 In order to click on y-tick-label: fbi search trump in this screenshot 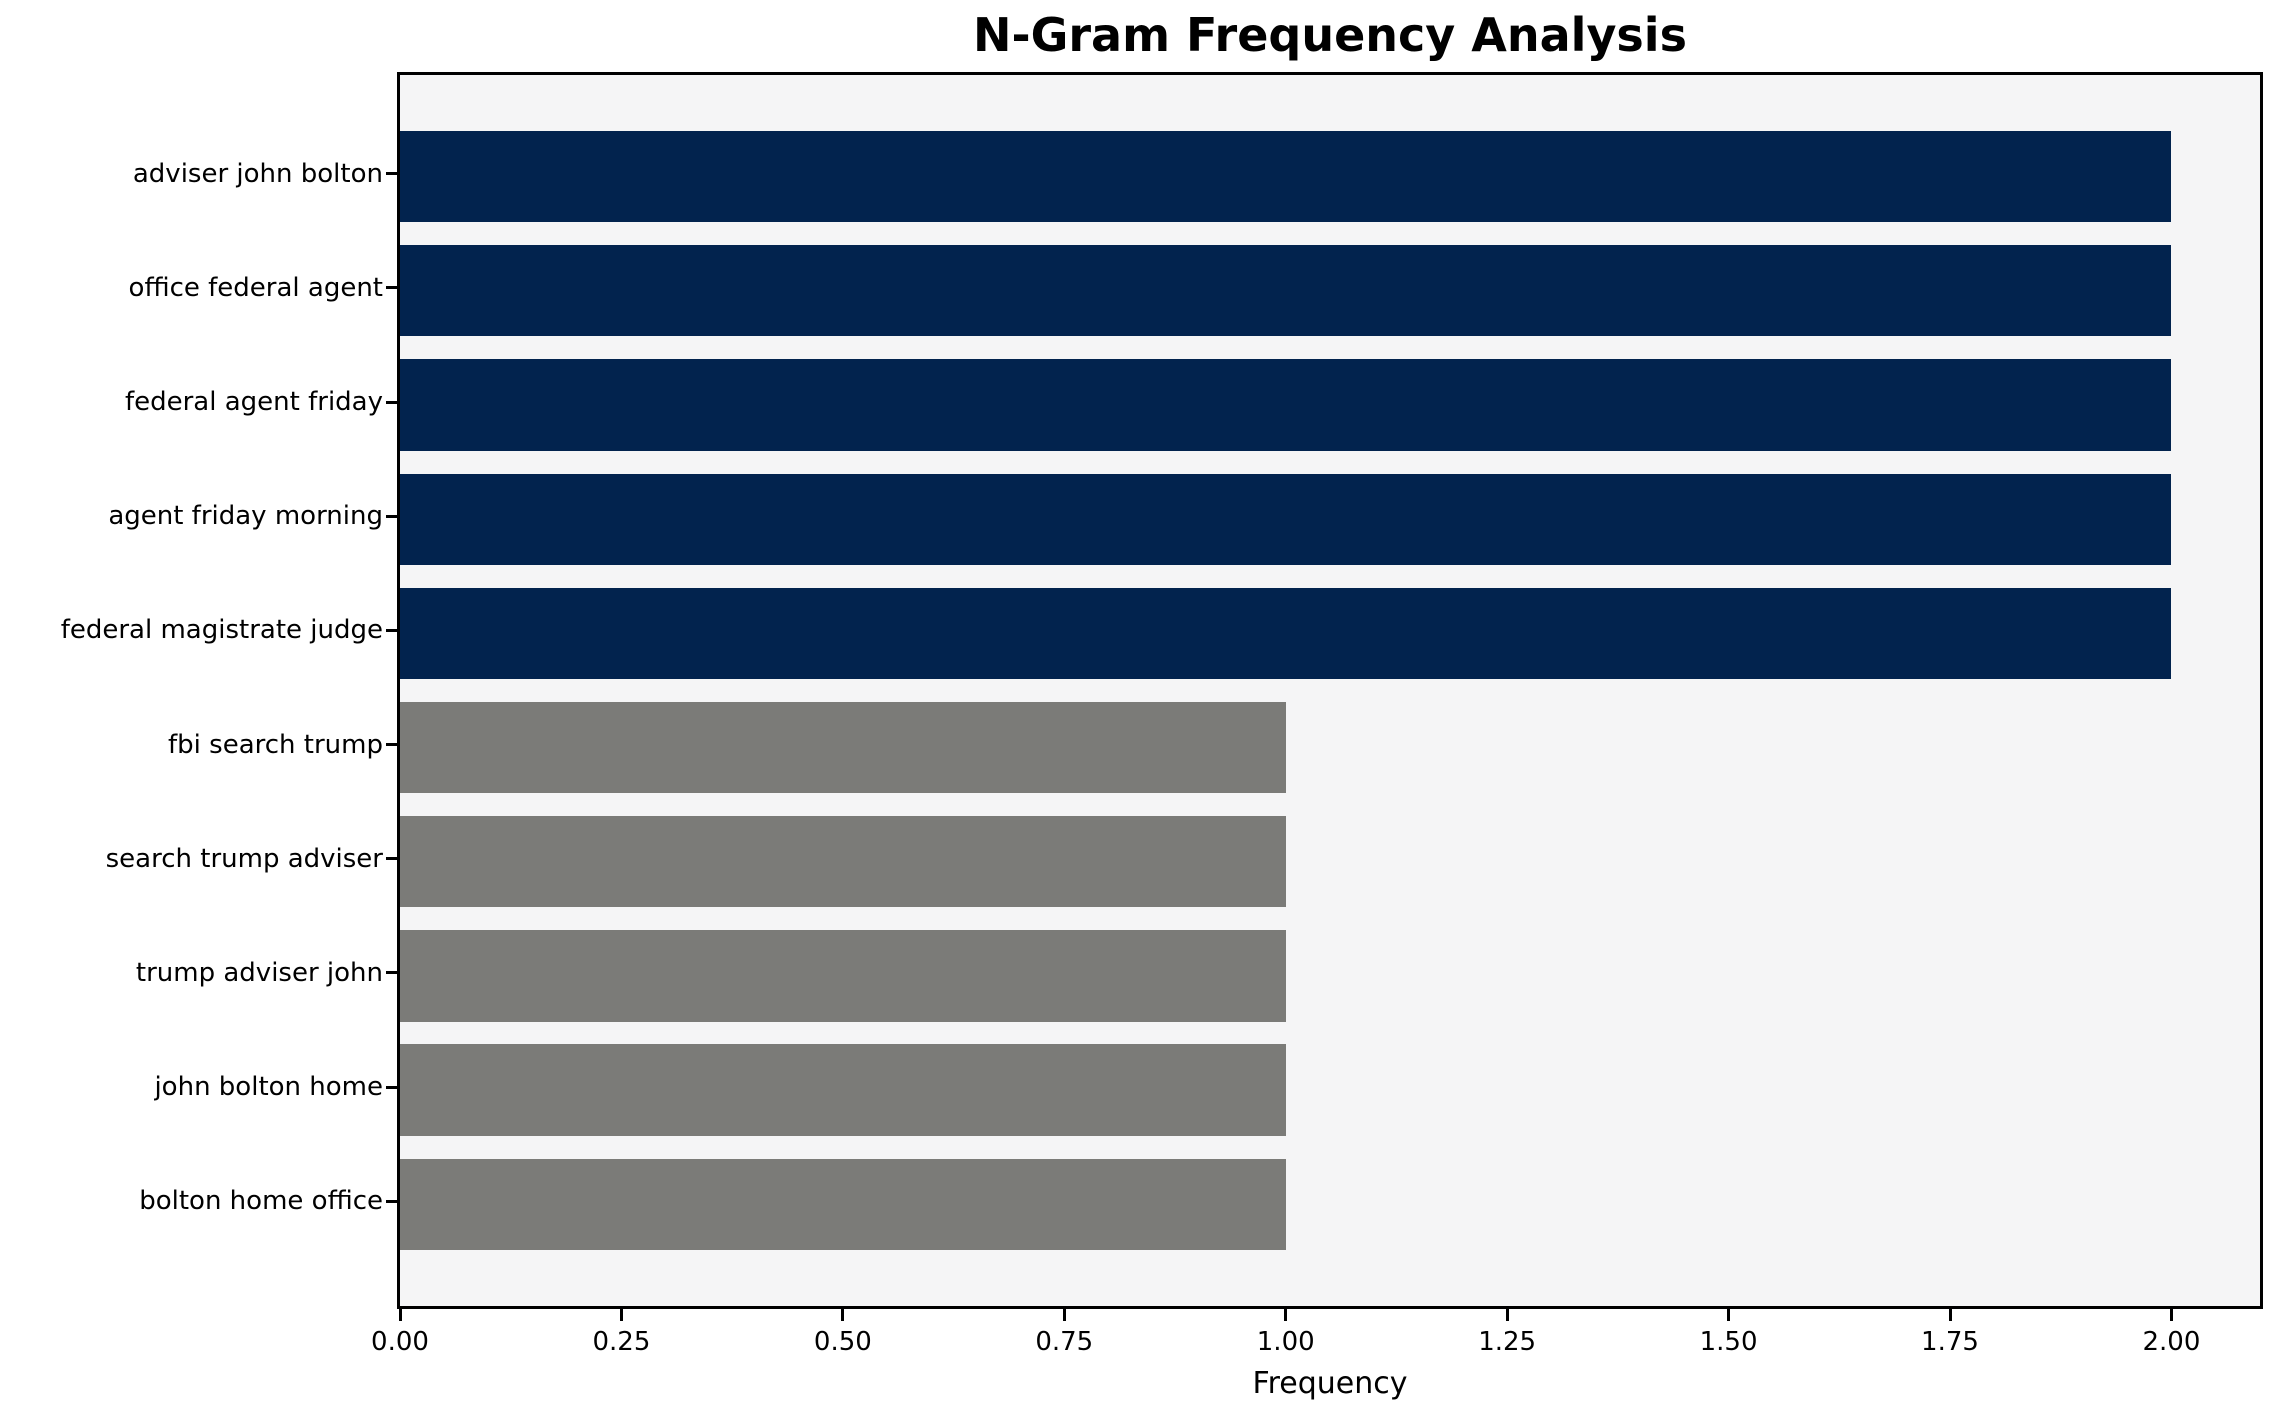, I will do `click(275, 744)`.